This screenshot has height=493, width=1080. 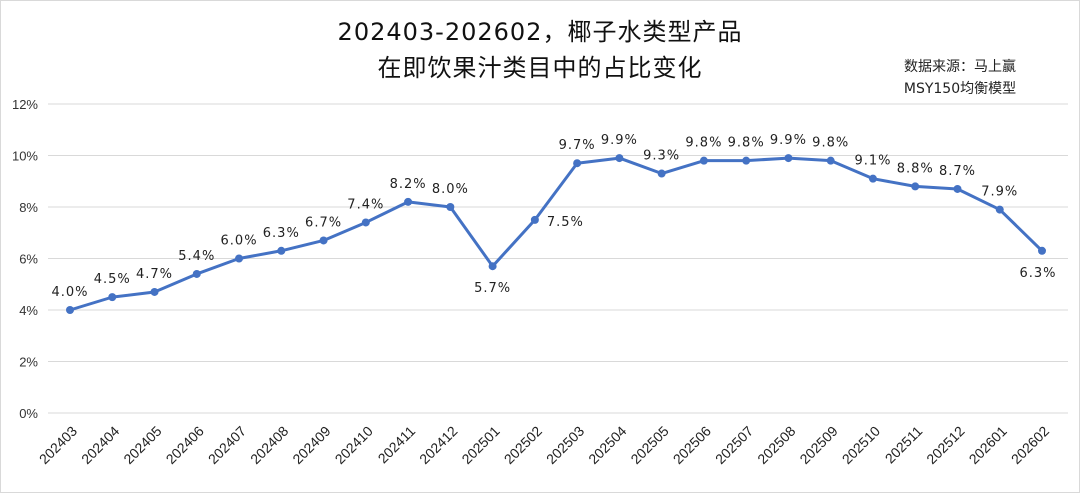 I want to click on data-label: 8.7%, so click(x=957, y=171).